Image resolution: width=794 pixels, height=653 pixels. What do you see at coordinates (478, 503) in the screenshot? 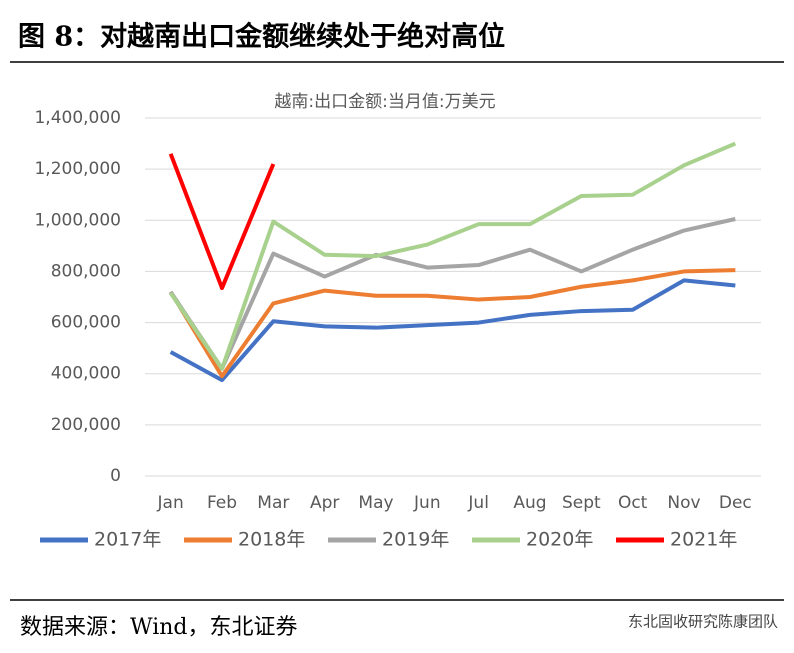
I see `x-tick-label: Jul` at bounding box center [478, 503].